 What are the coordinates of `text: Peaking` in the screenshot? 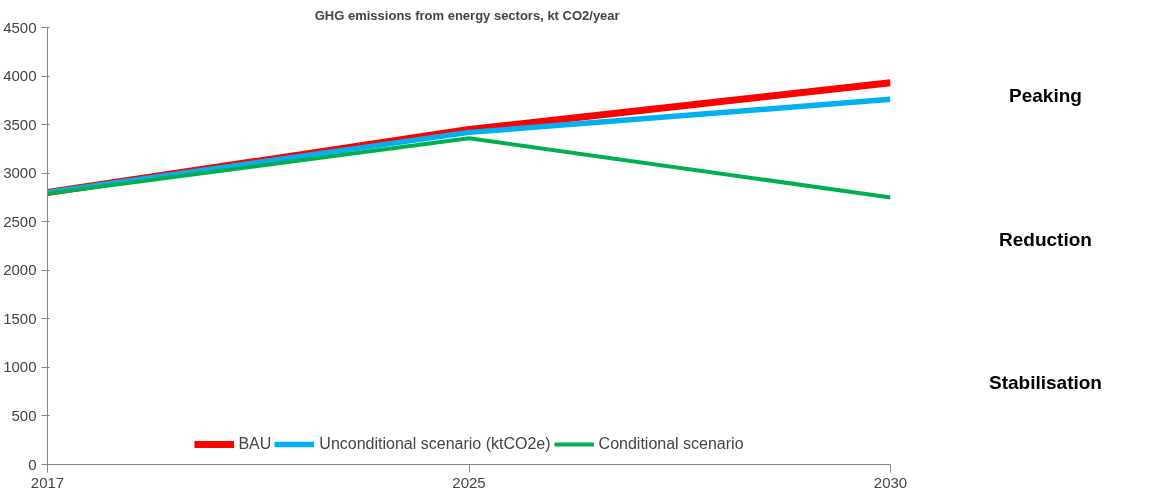 It's located at (1045, 96).